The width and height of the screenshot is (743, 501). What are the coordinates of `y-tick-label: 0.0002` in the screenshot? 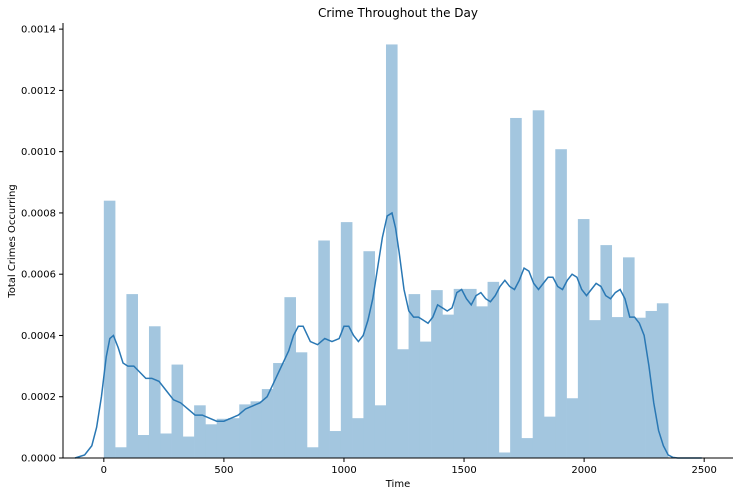 It's located at (38, 397).